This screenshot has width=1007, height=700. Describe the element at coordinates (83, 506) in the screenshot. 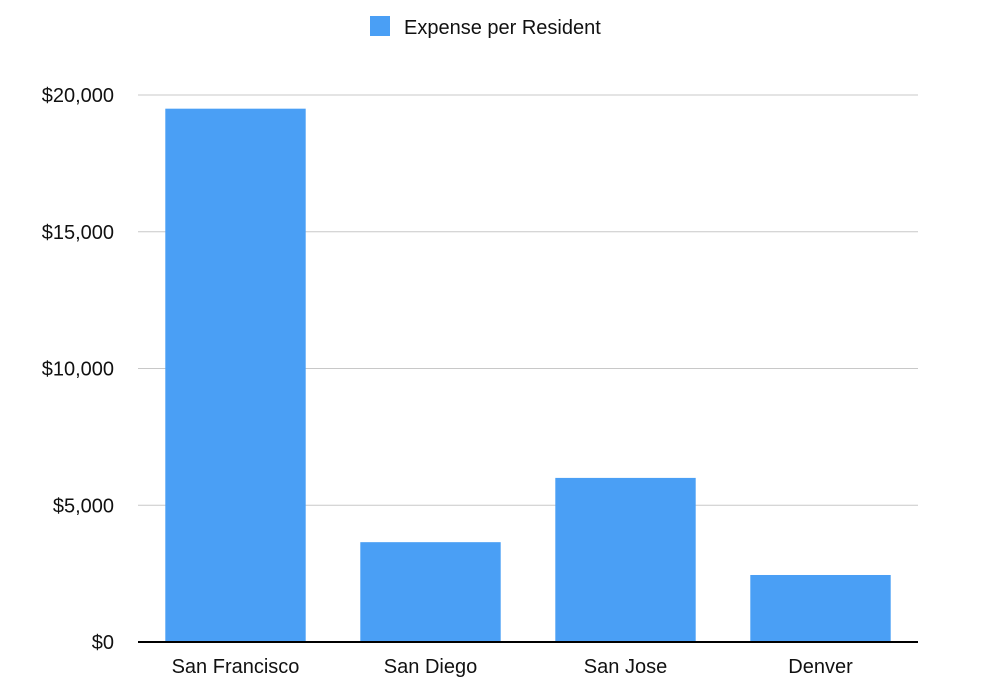

I see `y-tick-label: $5,000` at that location.